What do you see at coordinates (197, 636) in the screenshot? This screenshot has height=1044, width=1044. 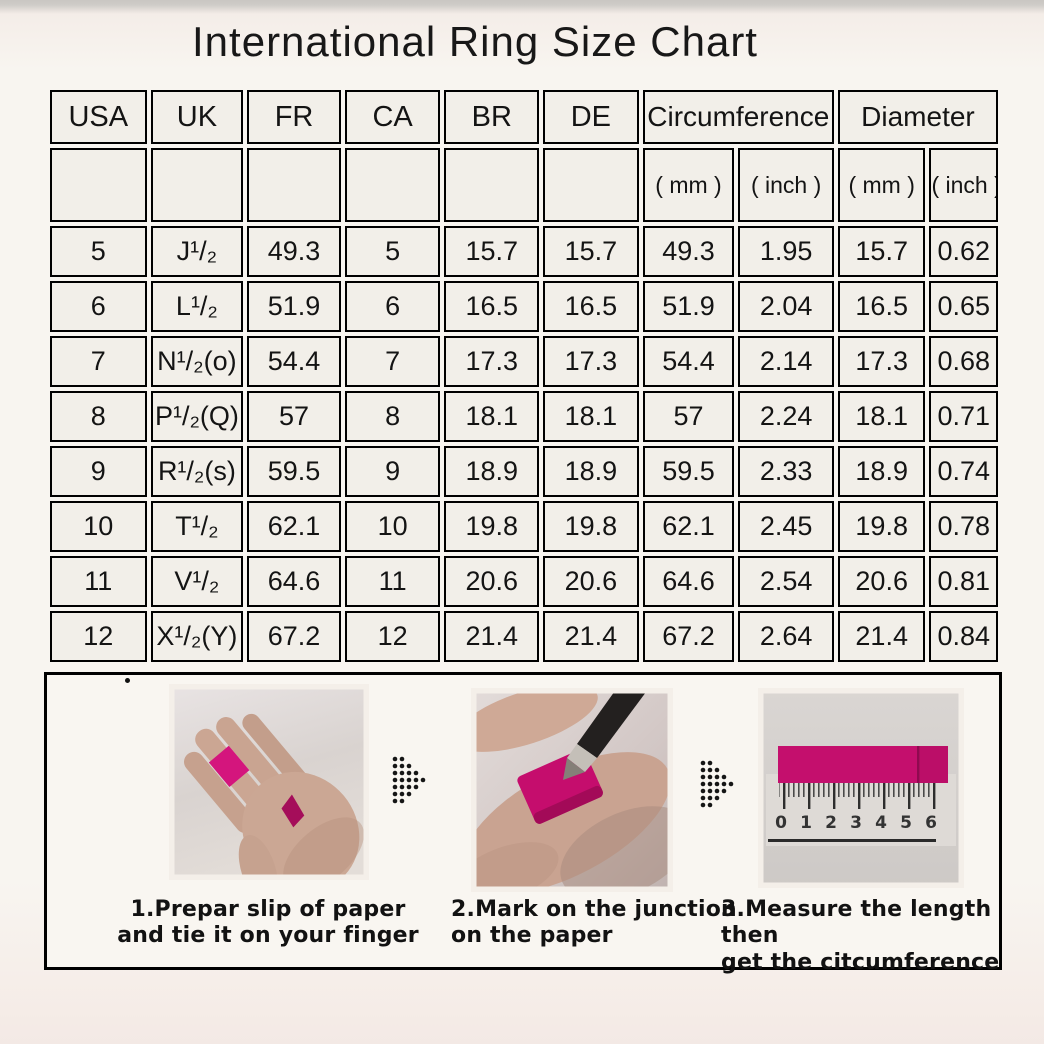 I see `table-cell: X¹/₂(Y)` at bounding box center [197, 636].